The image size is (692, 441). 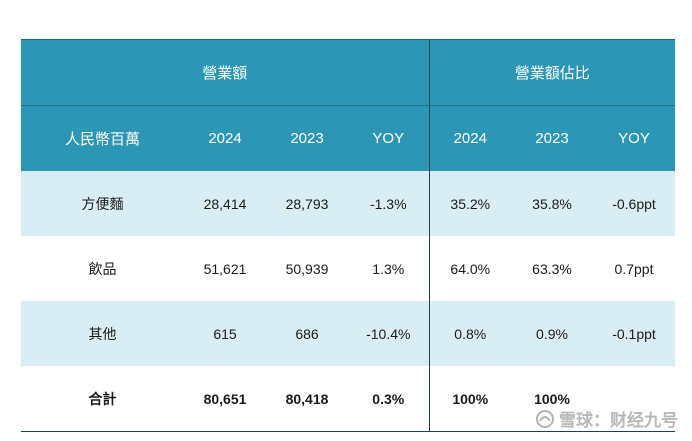 What do you see at coordinates (552, 333) in the screenshot?
I see `table-cell: 0.9%` at bounding box center [552, 333].